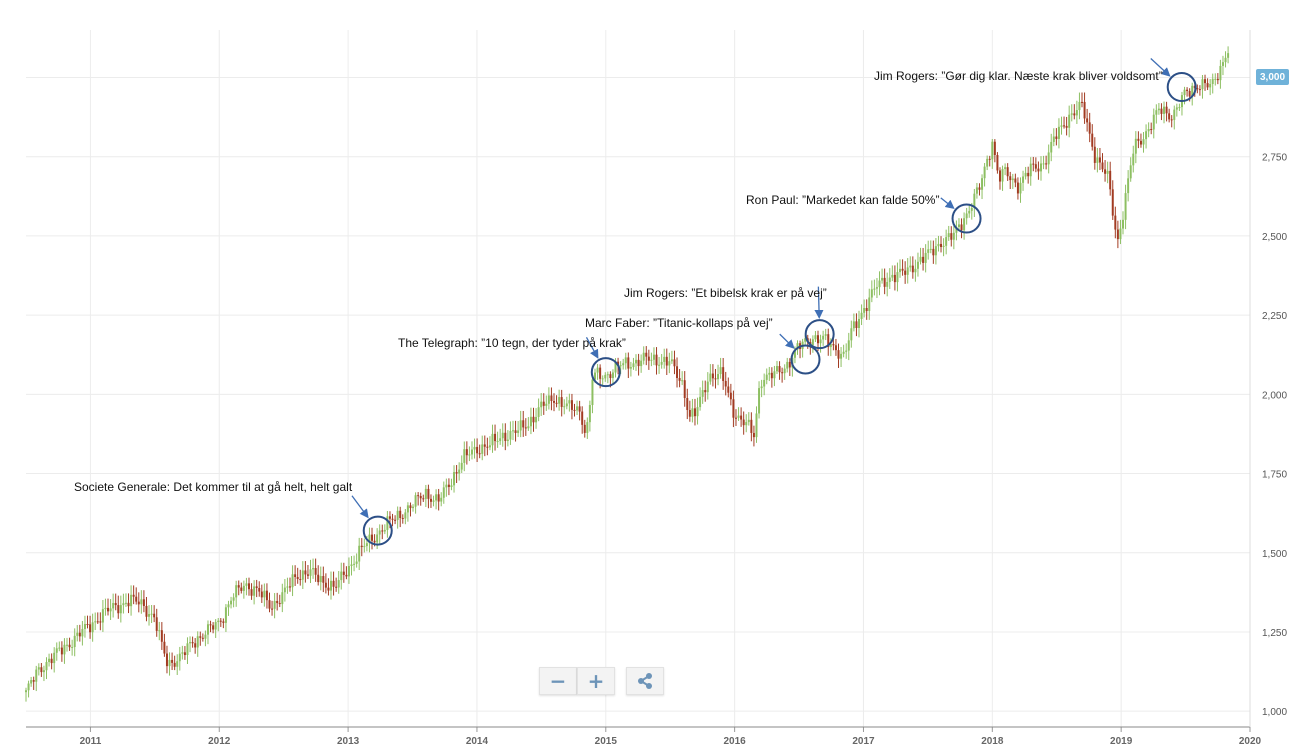 The width and height of the screenshot is (1298, 751). What do you see at coordinates (1274, 475) in the screenshot?
I see `y-tick-label: 1,750` at bounding box center [1274, 475].